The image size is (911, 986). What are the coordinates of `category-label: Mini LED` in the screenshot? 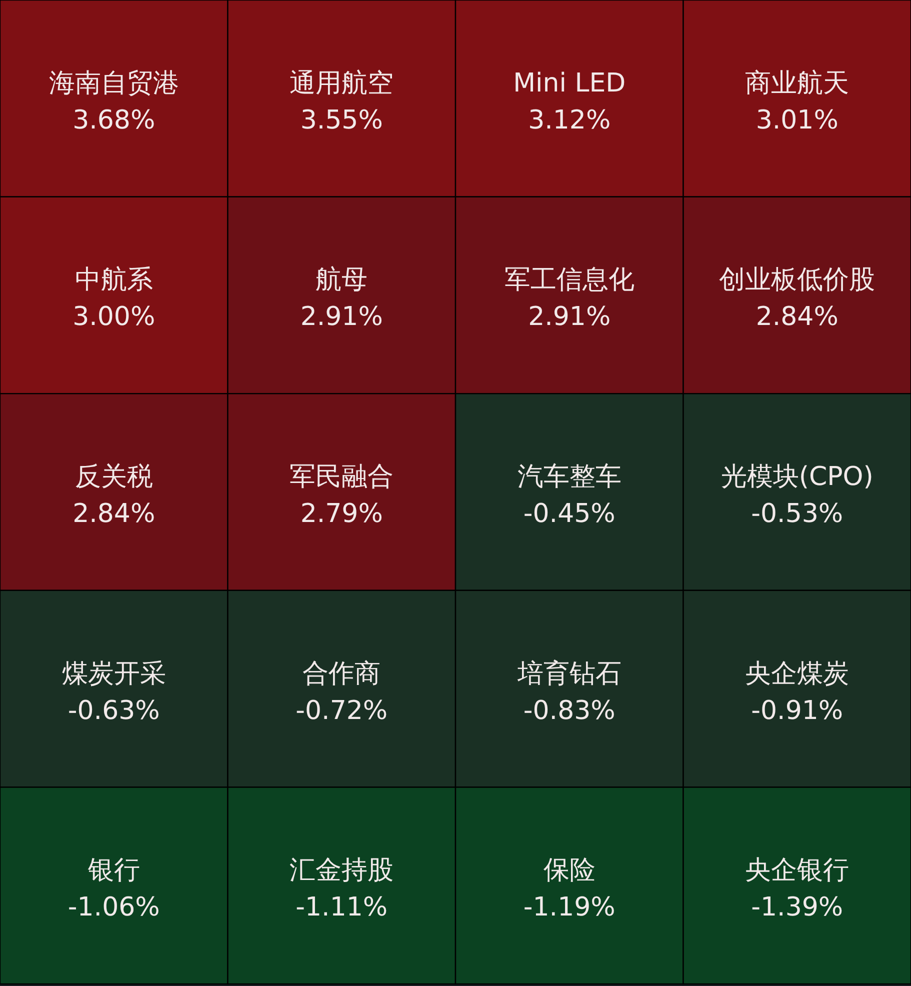 It's located at (569, 83).